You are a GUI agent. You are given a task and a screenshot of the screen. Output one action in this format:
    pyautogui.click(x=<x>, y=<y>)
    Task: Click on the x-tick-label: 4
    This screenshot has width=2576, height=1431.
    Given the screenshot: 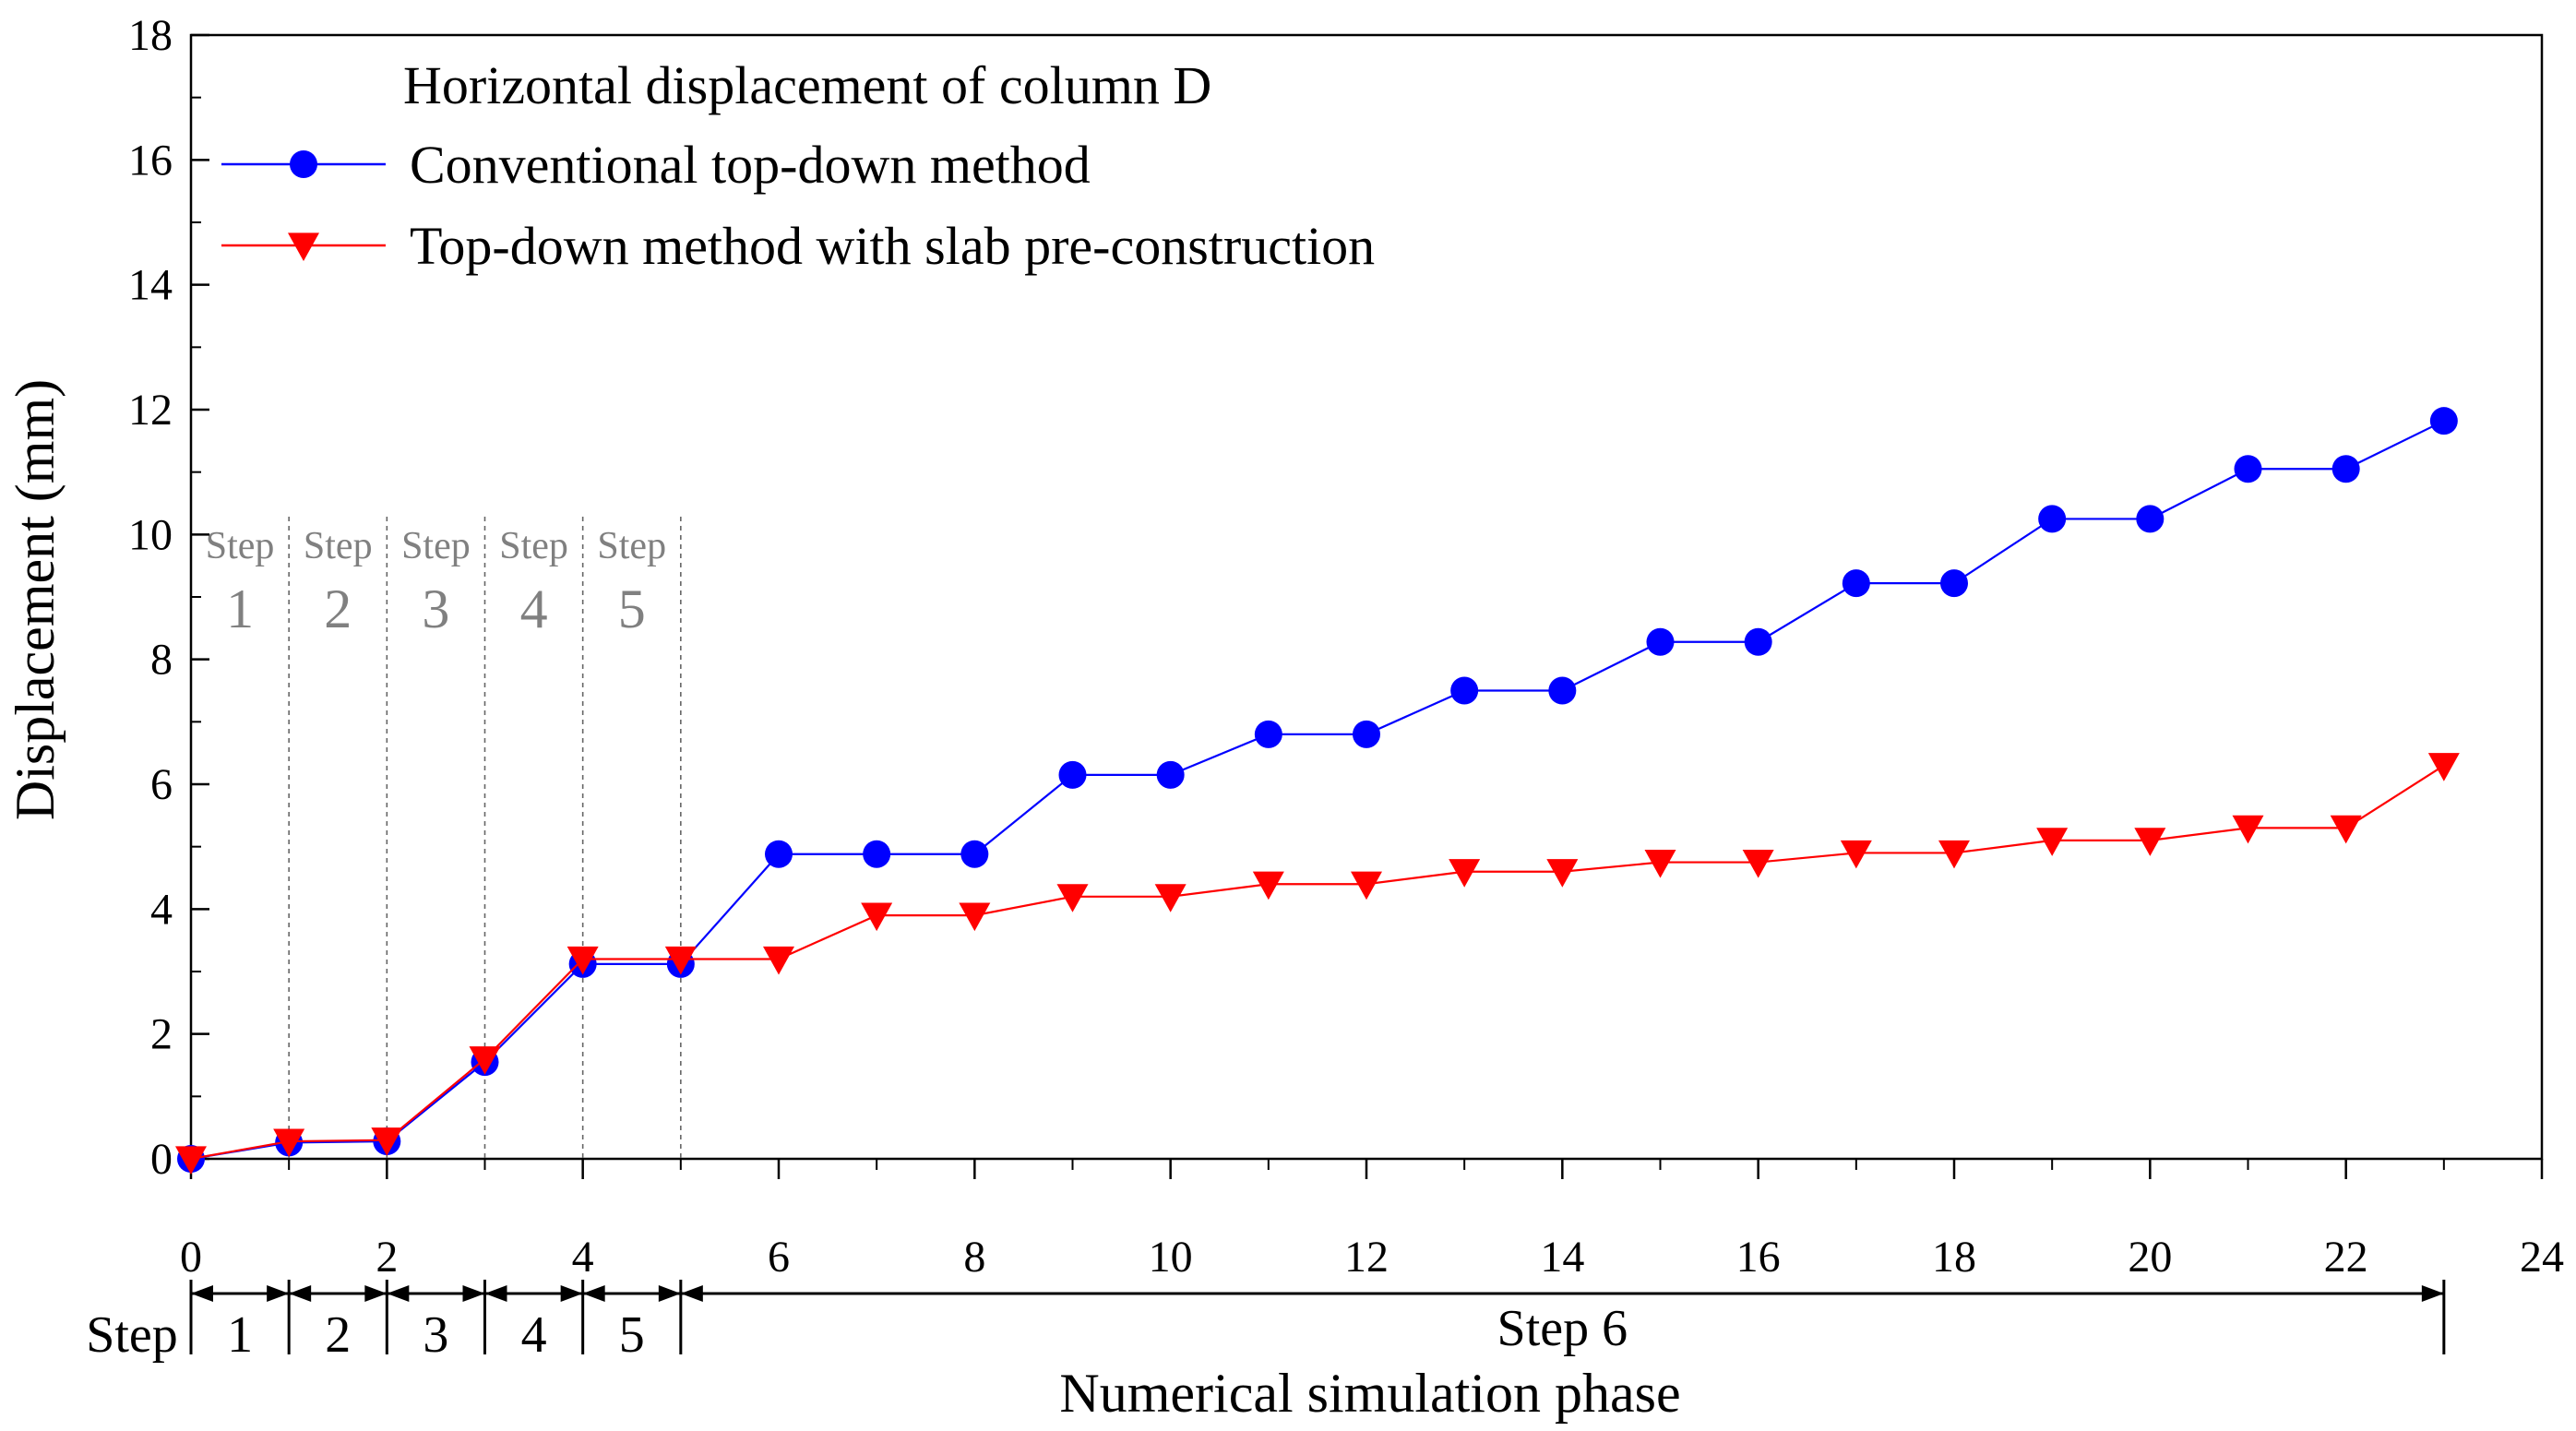 What is the action you would take?
    pyautogui.click(x=583, y=1257)
    